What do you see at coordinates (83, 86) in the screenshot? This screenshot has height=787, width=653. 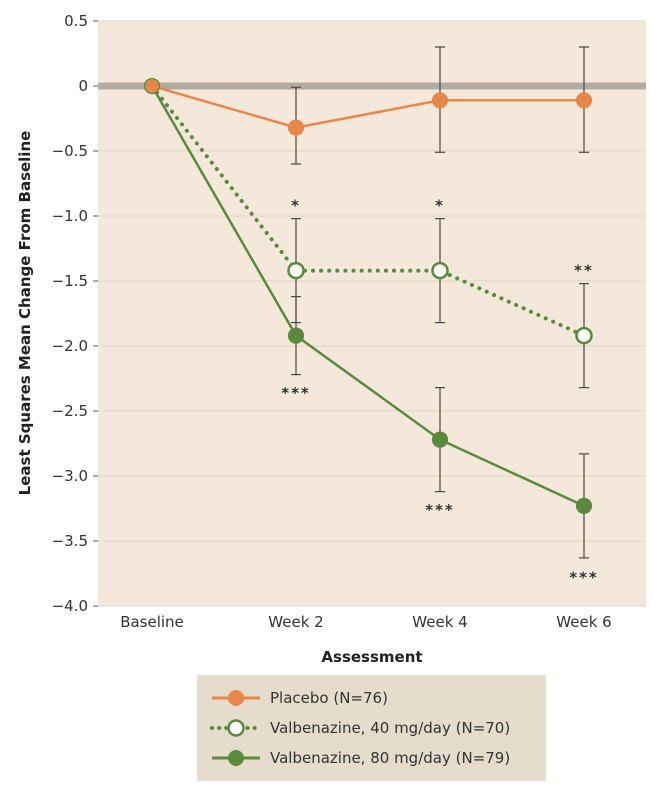 I see `y-tick-label: 0` at bounding box center [83, 86].